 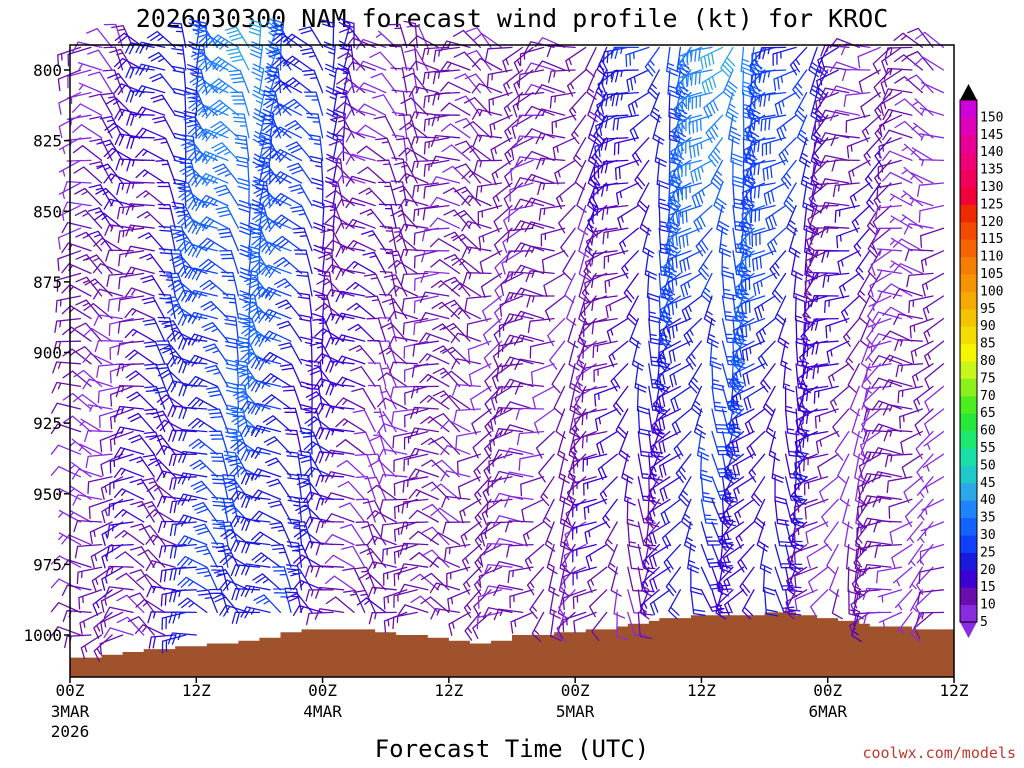 I want to click on colorbar-label: 120, so click(x=991, y=222).